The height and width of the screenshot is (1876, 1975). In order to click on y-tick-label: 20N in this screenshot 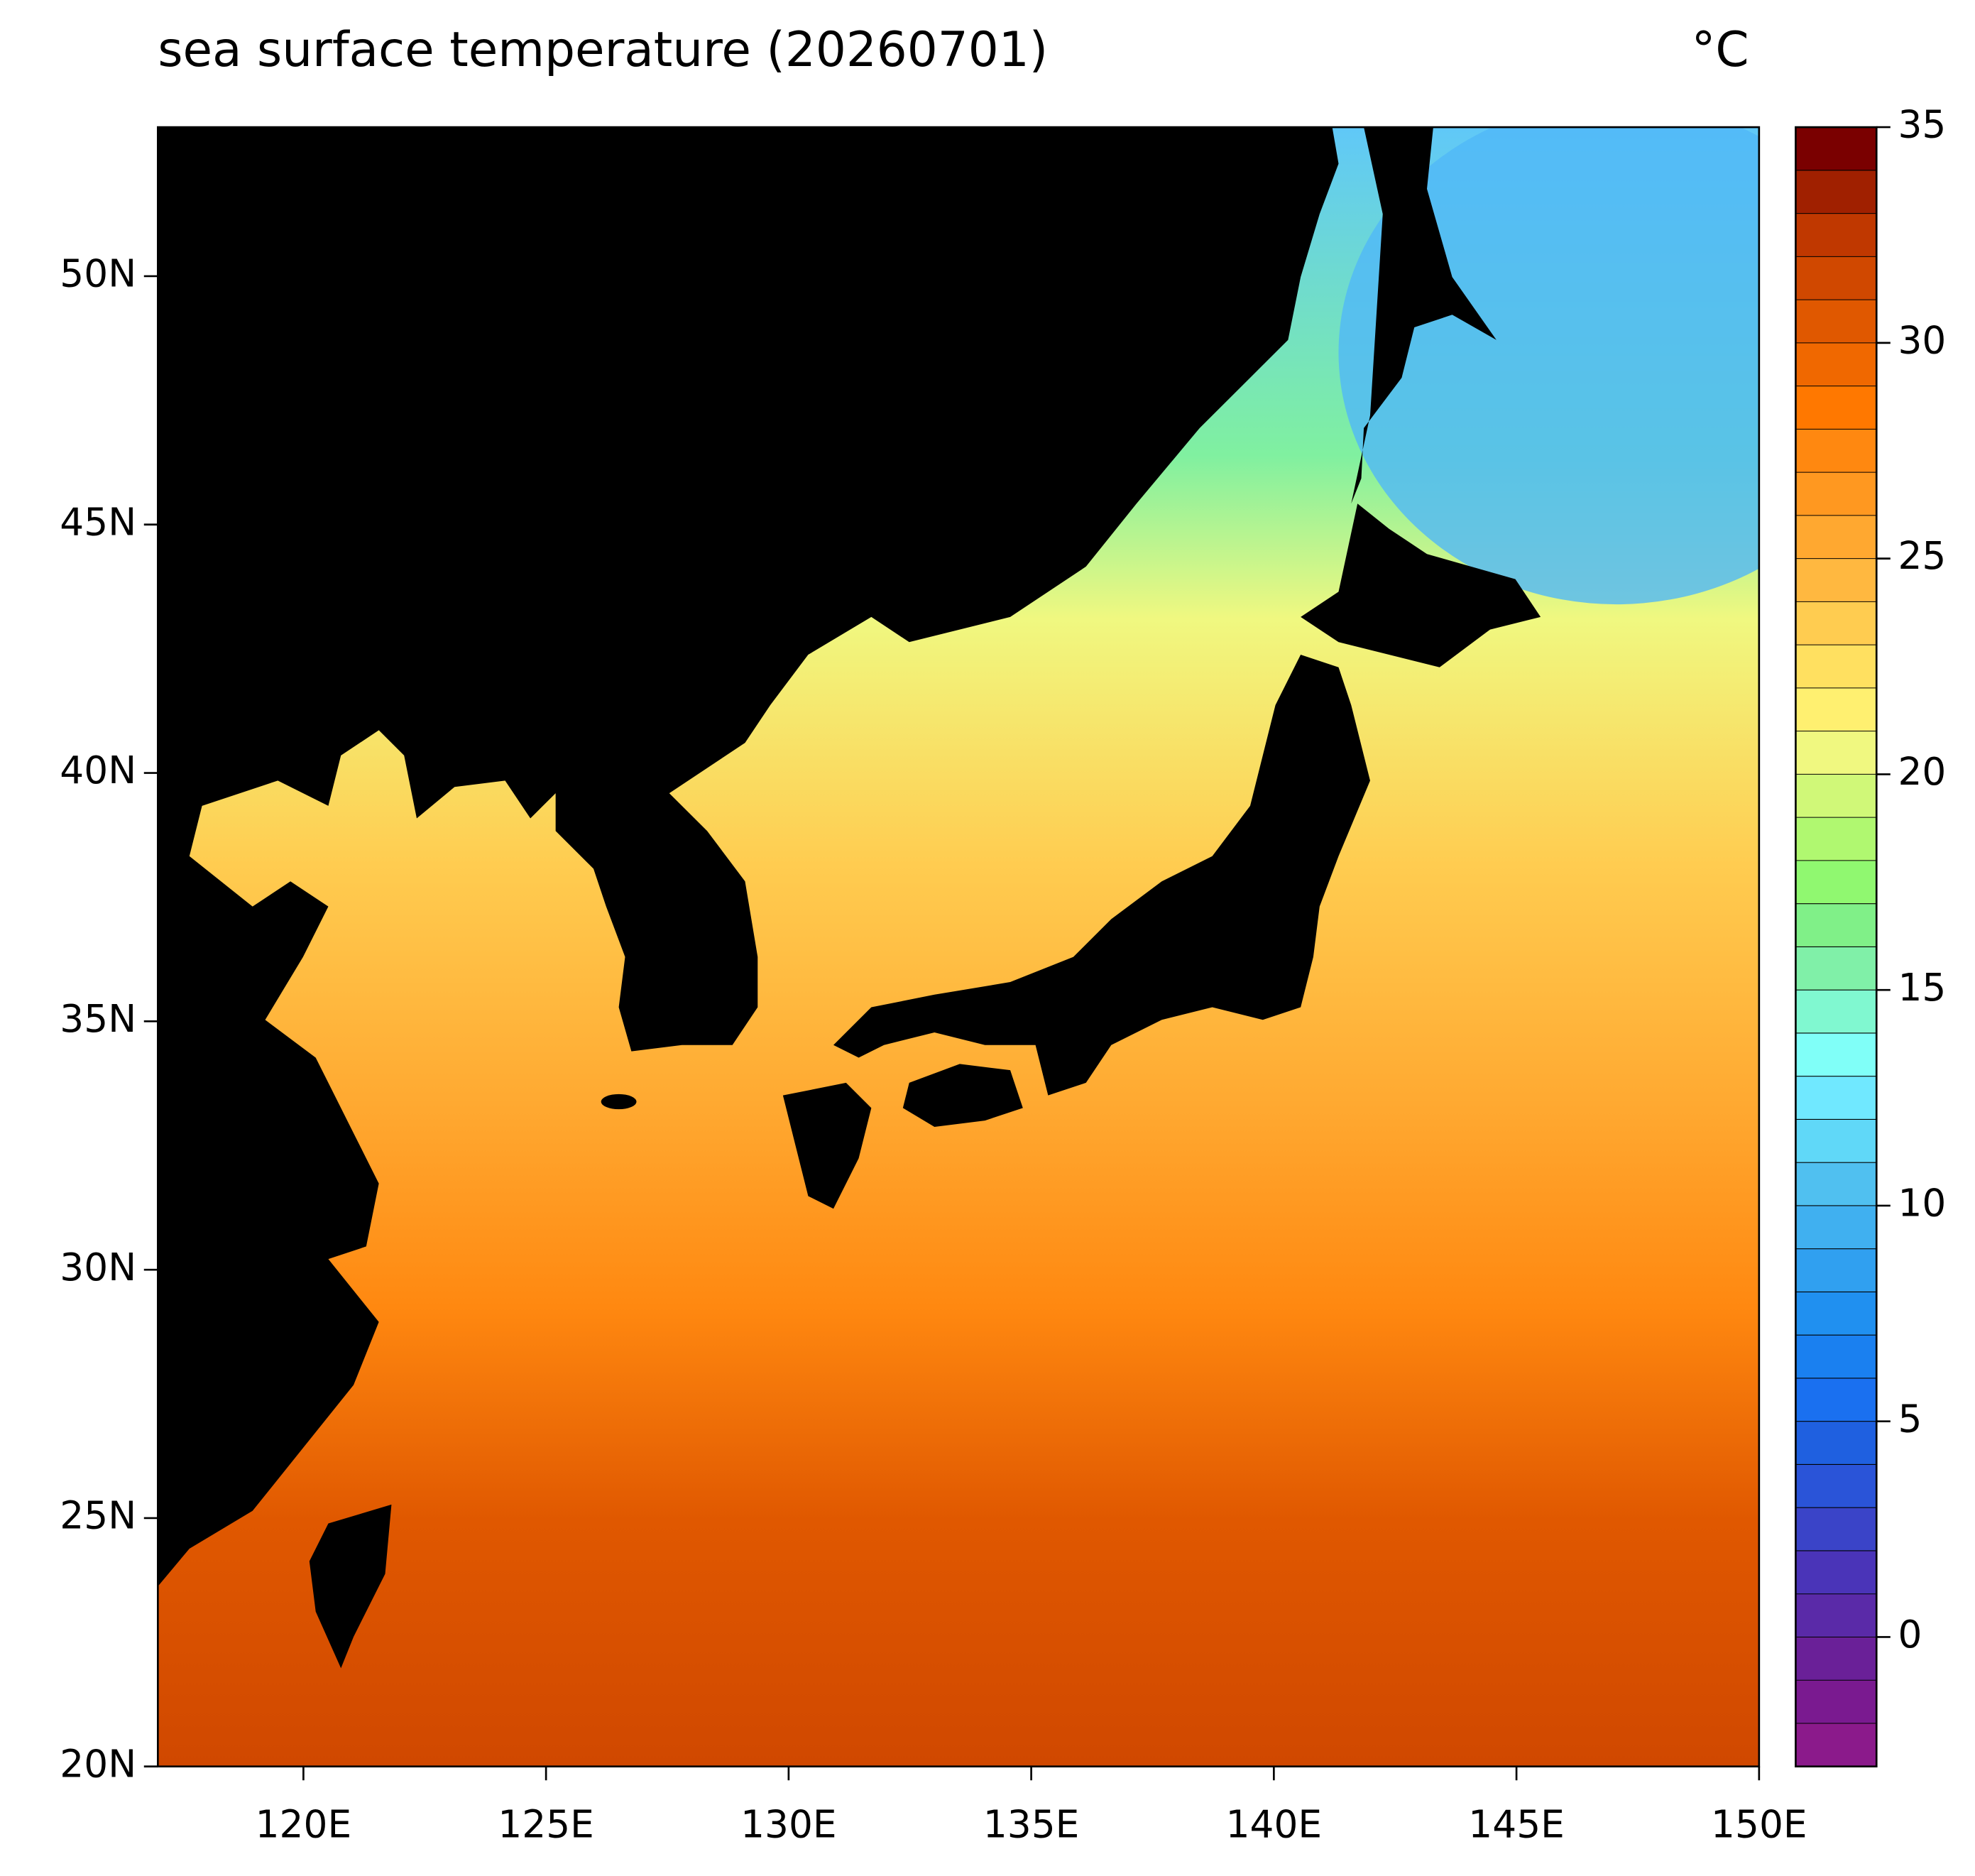, I will do `click(98, 1764)`.